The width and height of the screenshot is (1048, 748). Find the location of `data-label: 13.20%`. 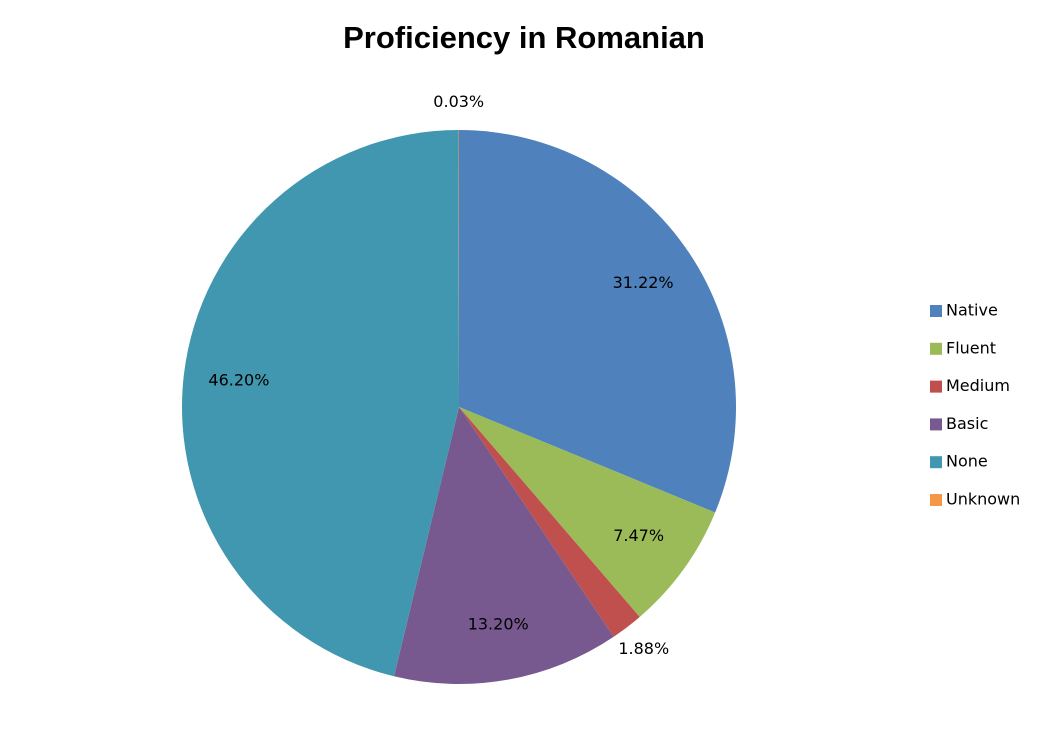

data-label: 13.20% is located at coordinates (498, 624).